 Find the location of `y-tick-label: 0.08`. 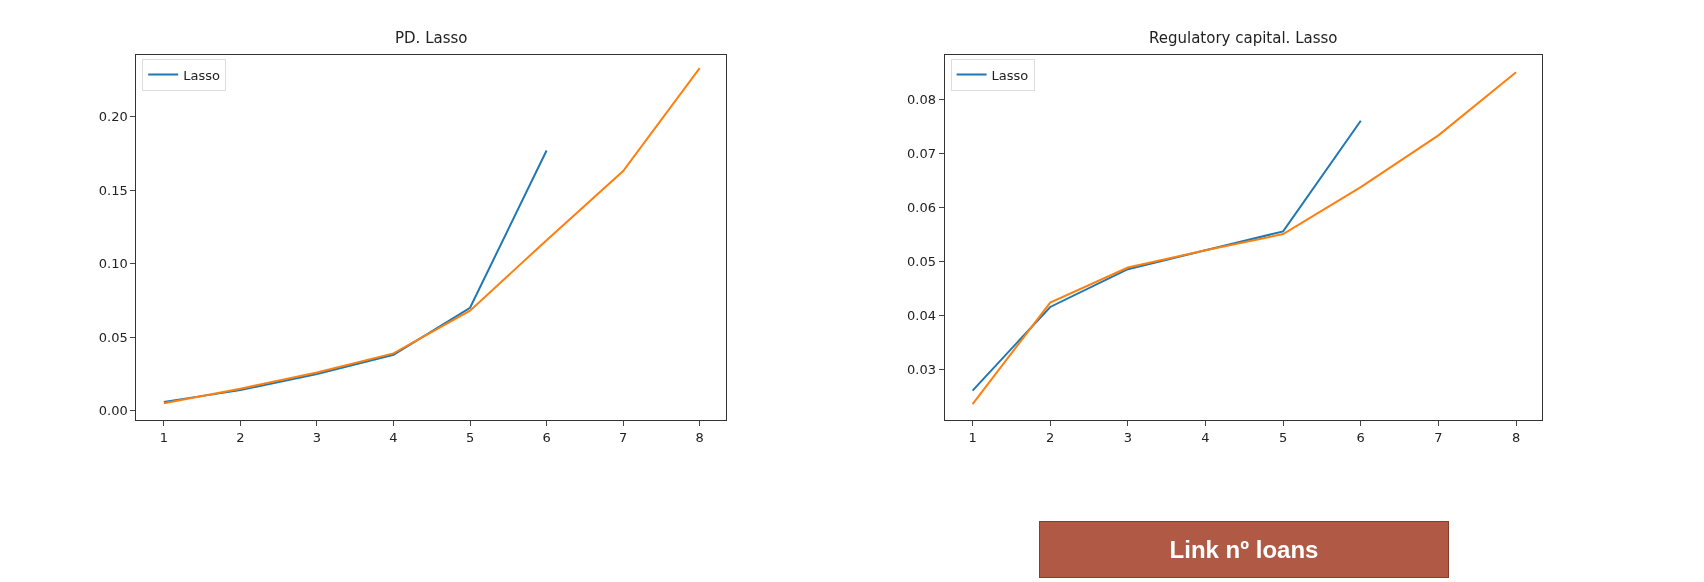

y-tick-label: 0.08 is located at coordinates (922, 99).